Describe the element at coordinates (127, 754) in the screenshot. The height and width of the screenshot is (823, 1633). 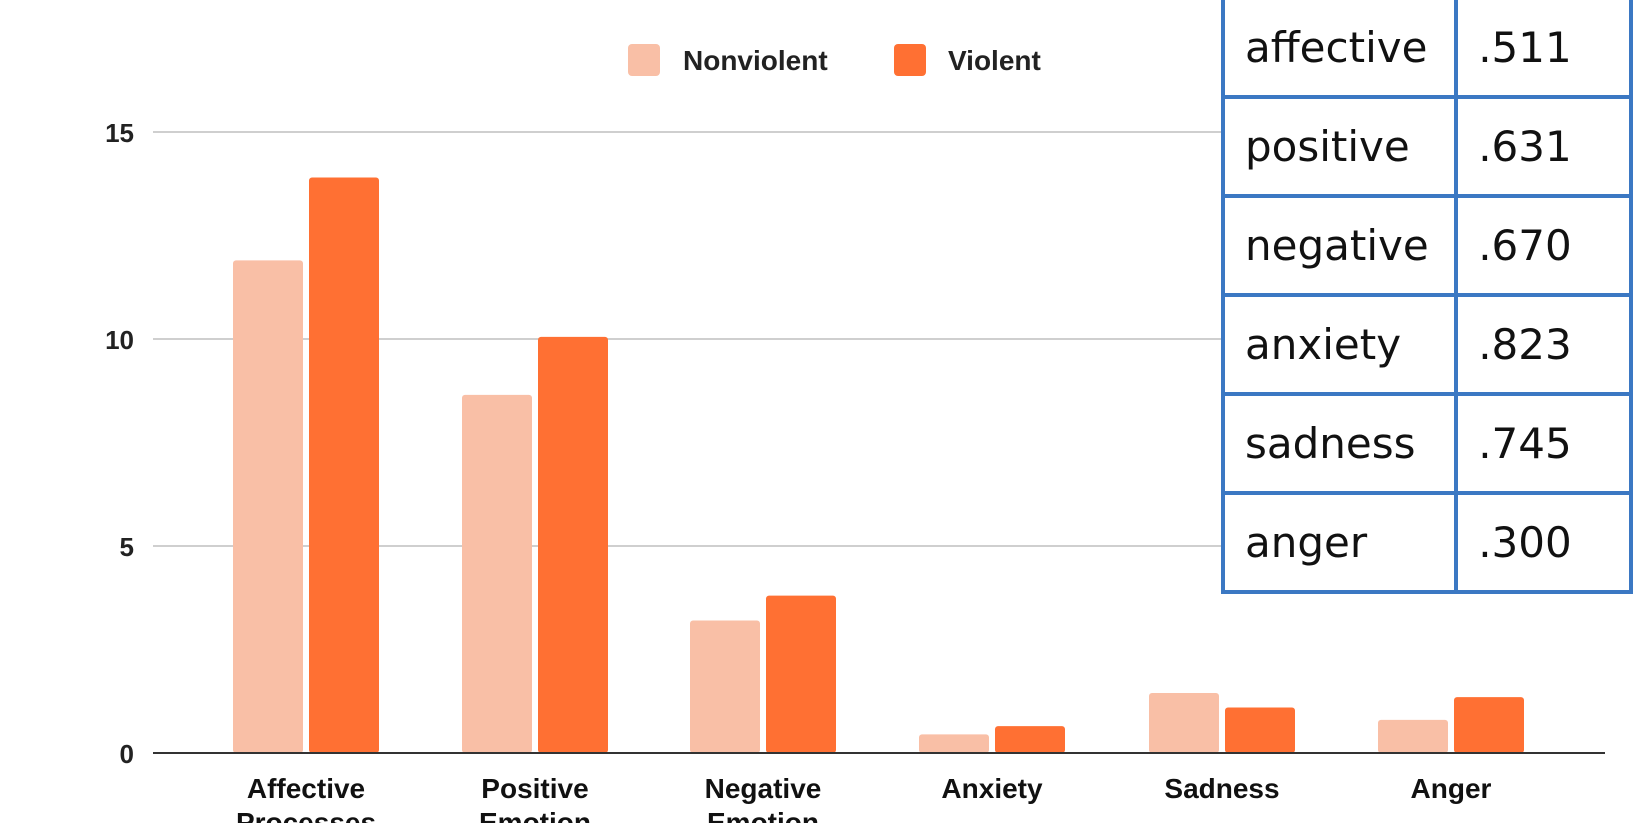
I see `y-tick-label: 0` at that location.